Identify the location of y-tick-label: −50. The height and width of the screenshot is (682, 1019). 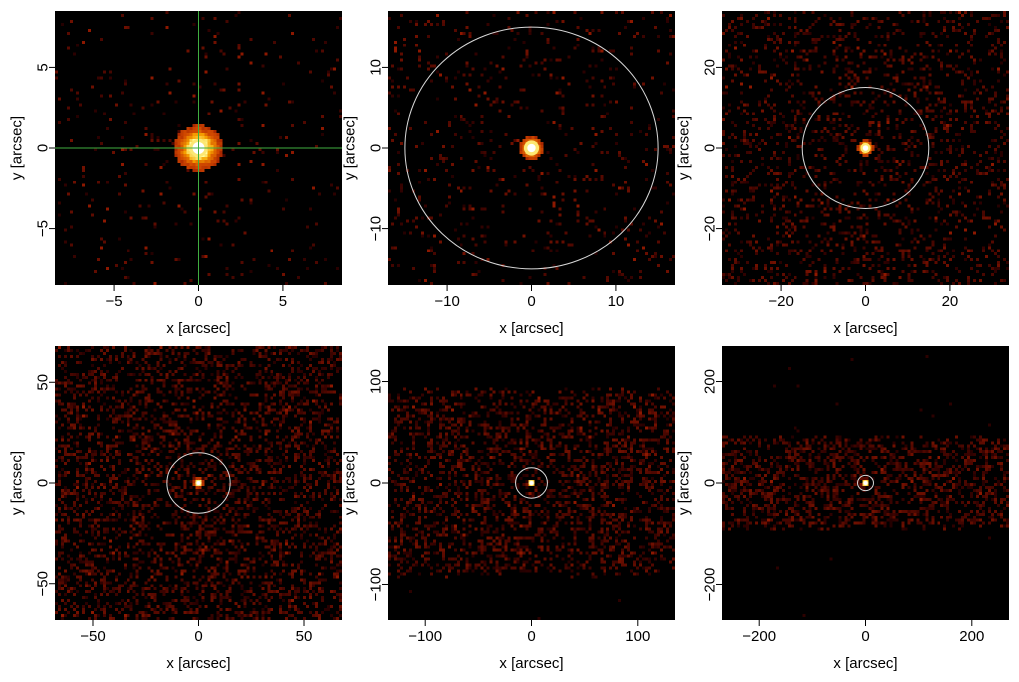
(43, 583).